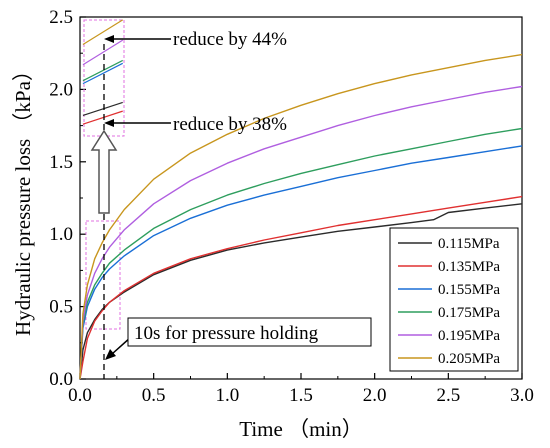  Describe the element at coordinates (61, 234) in the screenshot. I see `y-tick-label: 1.0` at that location.